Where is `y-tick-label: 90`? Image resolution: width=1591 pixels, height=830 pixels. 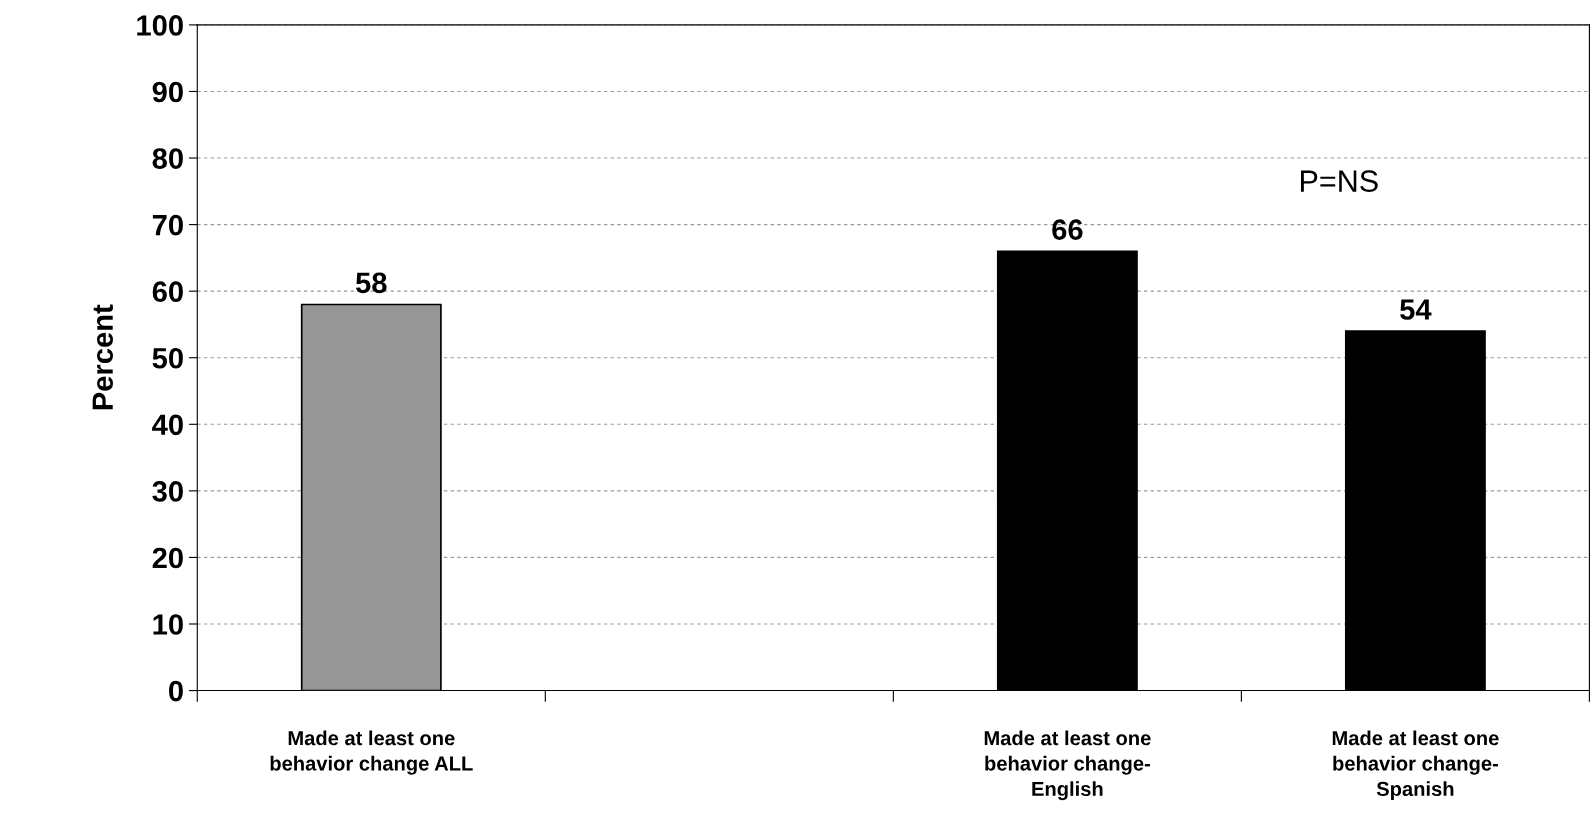
y-tick-label: 90 is located at coordinates (167, 92).